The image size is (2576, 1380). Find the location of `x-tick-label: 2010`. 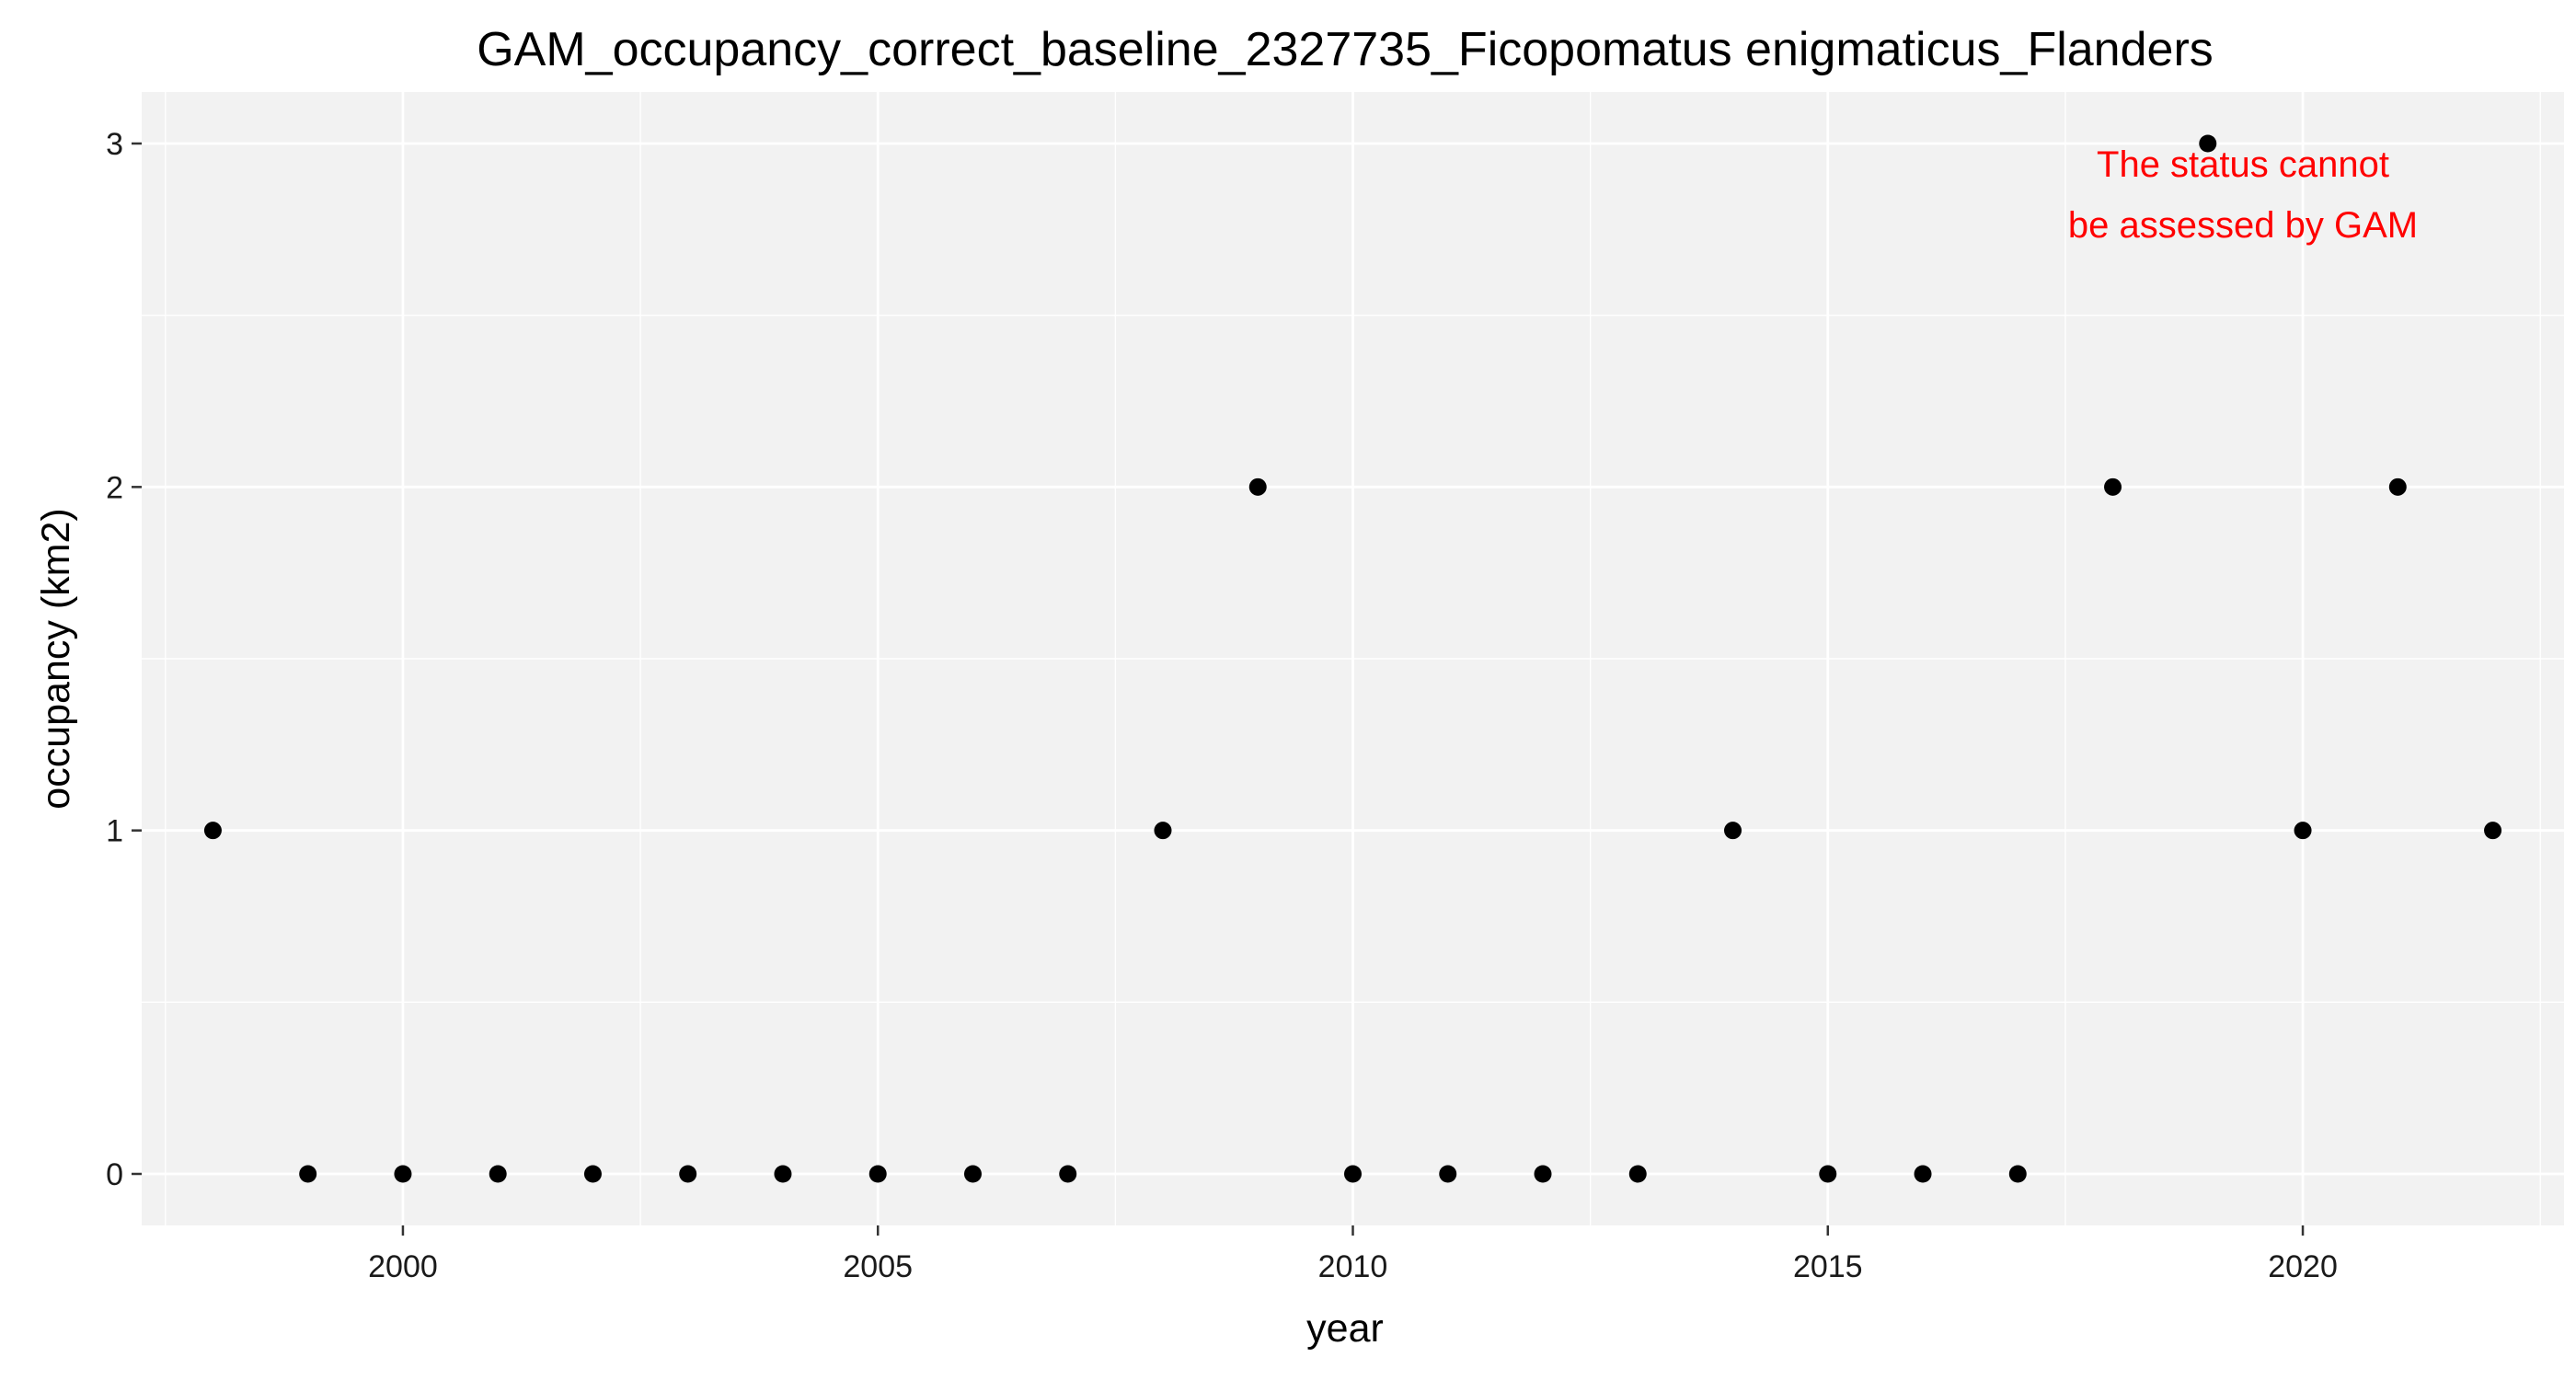

x-tick-label: 2010 is located at coordinates (1353, 1266).